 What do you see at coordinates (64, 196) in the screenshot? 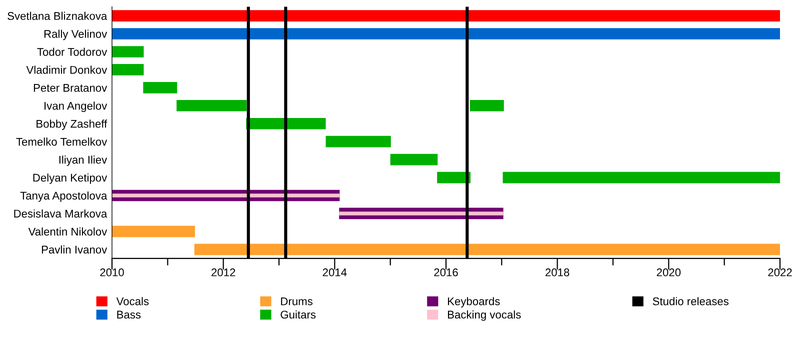
I see `y-tick-label: Tanya Apostolova` at bounding box center [64, 196].